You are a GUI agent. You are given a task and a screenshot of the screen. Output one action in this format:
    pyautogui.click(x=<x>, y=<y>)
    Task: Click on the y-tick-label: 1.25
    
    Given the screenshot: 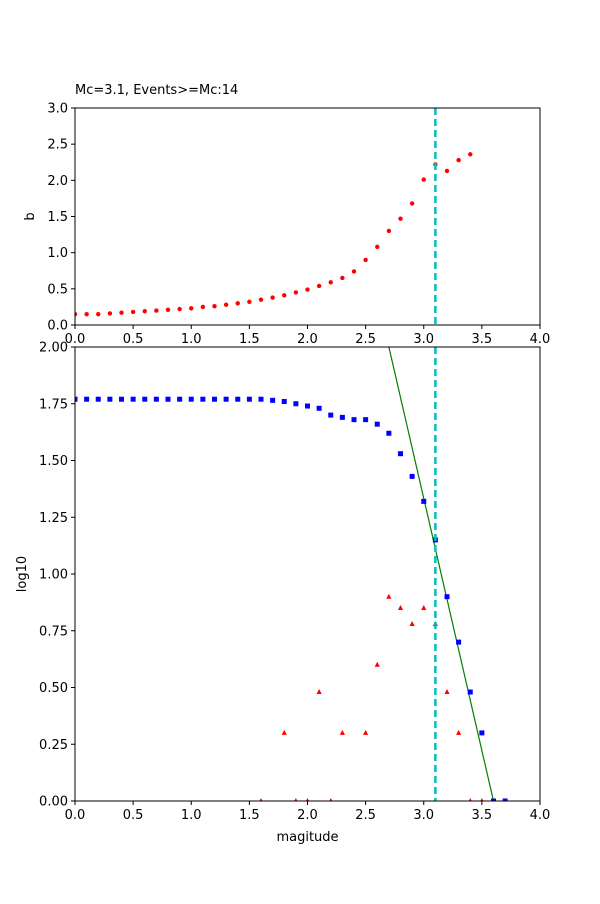 What is the action you would take?
    pyautogui.click(x=53, y=518)
    